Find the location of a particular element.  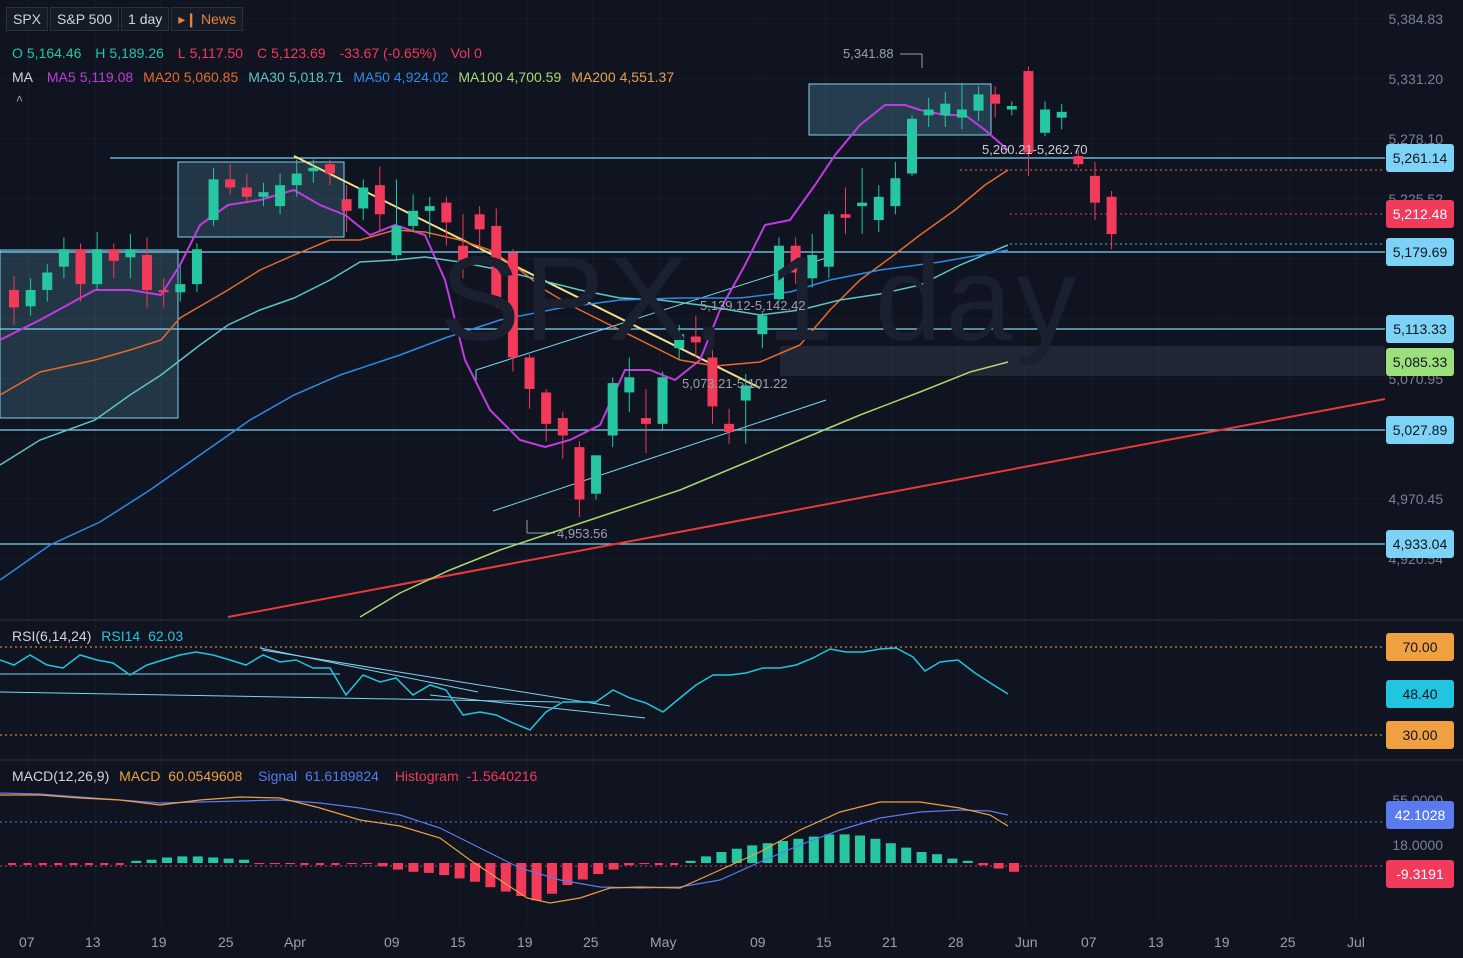

histogram-label: Histogram is located at coordinates (426, 776).